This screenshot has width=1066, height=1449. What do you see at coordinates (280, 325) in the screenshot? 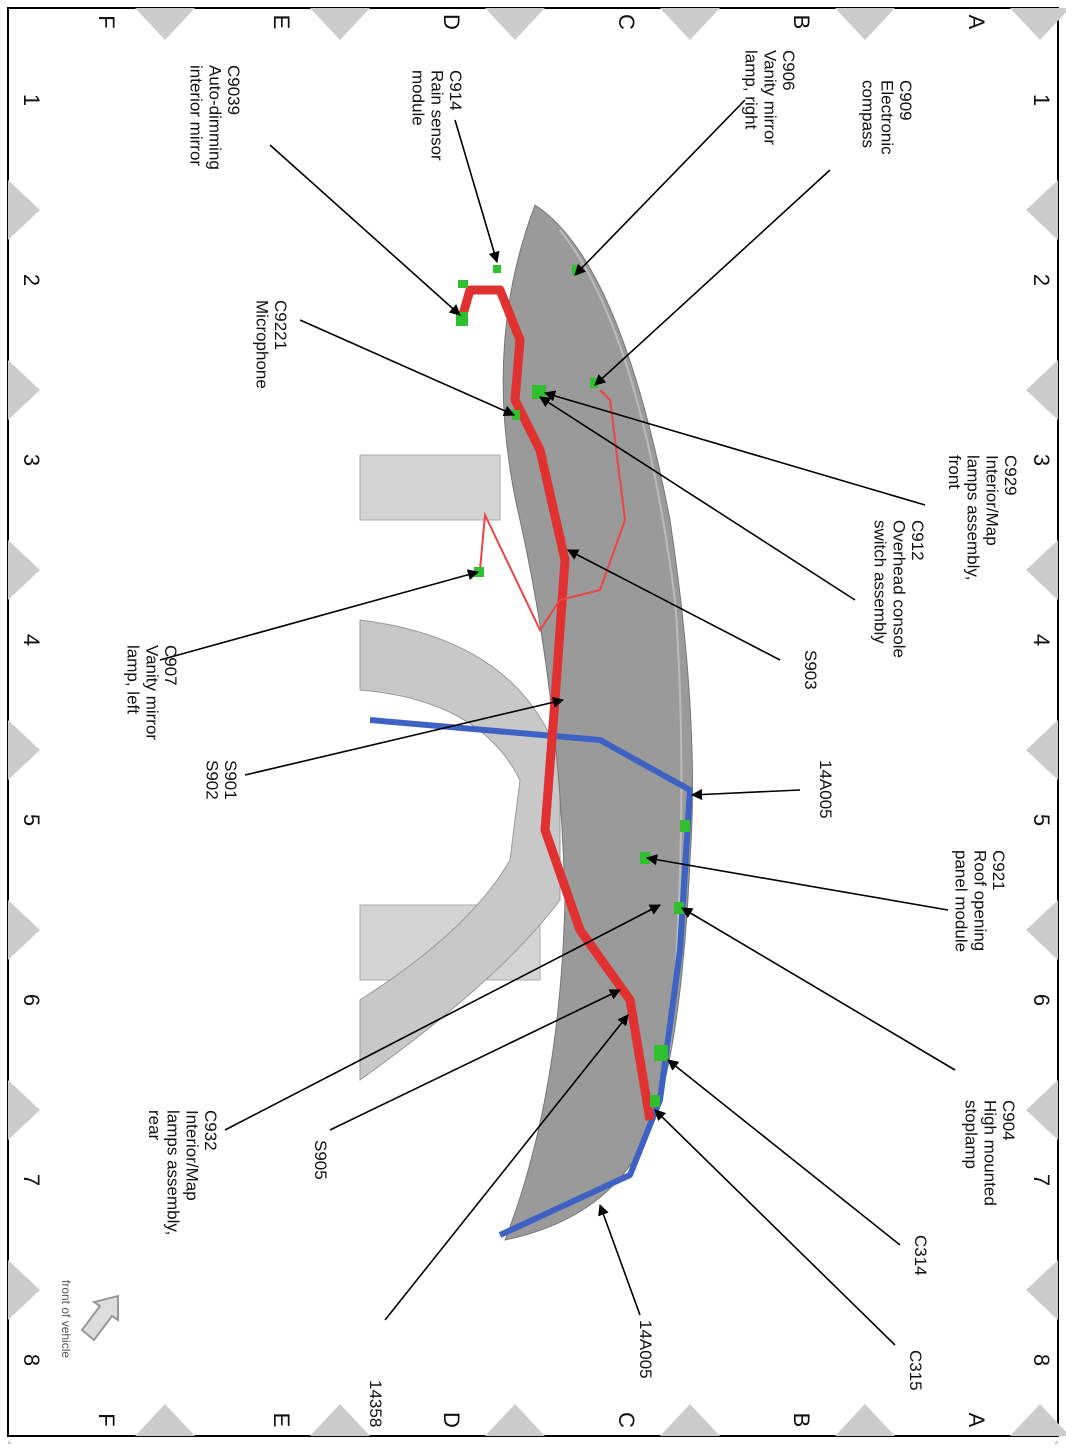
I see `callout-line: C9221` at bounding box center [280, 325].